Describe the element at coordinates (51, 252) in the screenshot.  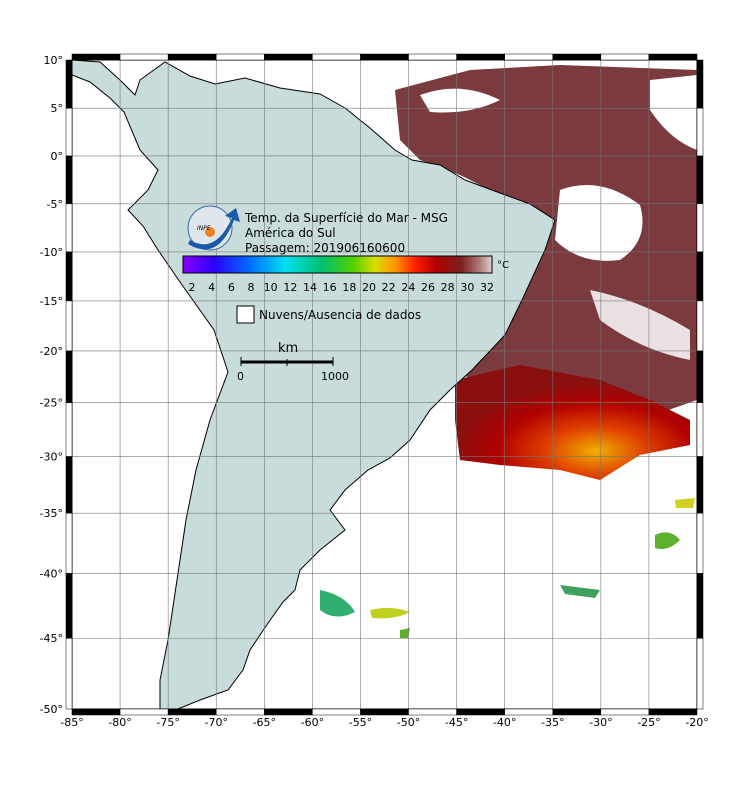
I see `lat-label: -10°` at that location.